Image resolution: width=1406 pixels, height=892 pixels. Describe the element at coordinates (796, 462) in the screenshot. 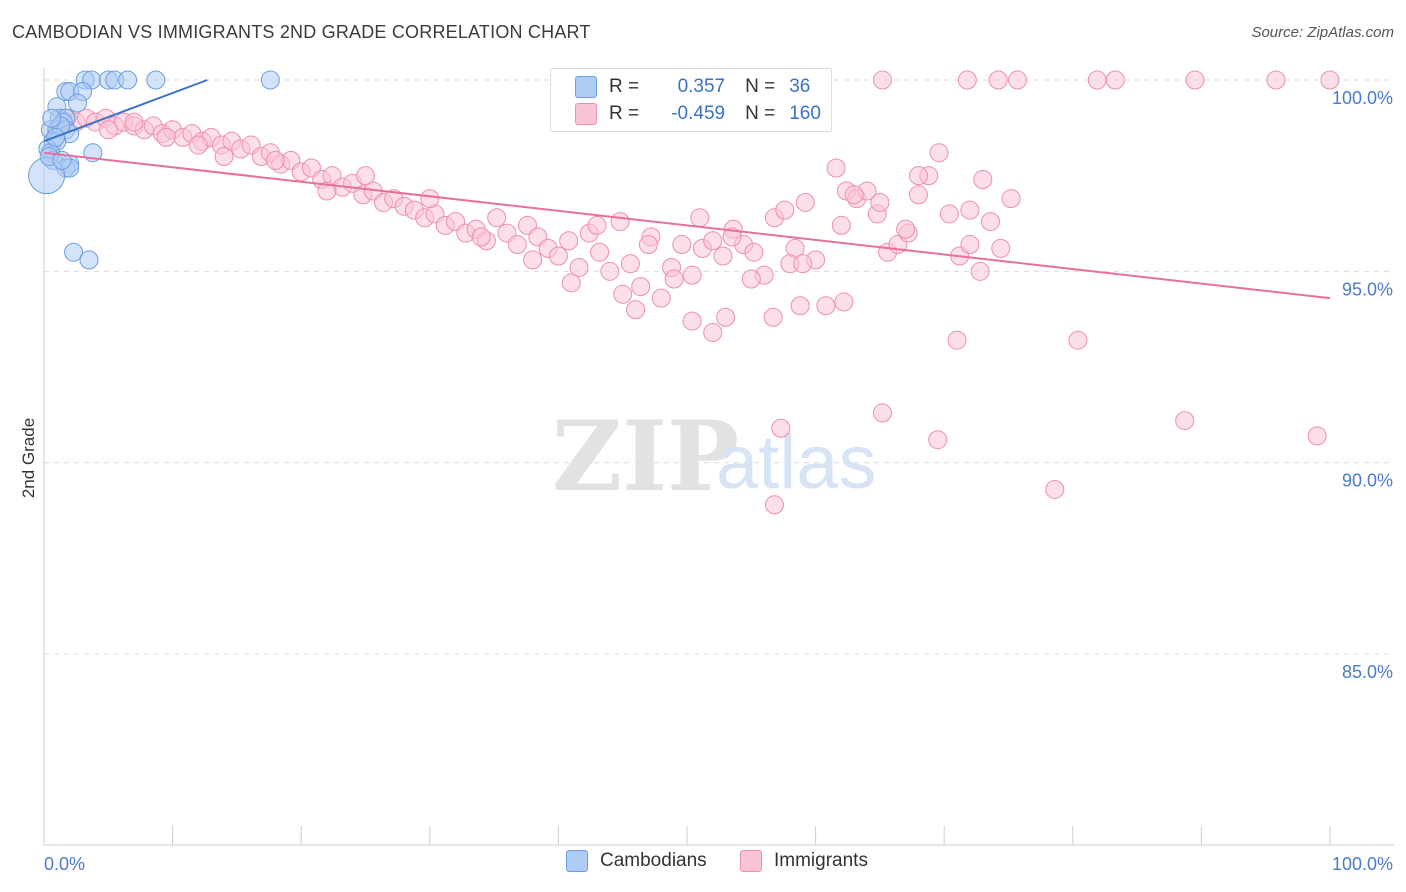

I see `watermark-atlas: atlas` at that location.